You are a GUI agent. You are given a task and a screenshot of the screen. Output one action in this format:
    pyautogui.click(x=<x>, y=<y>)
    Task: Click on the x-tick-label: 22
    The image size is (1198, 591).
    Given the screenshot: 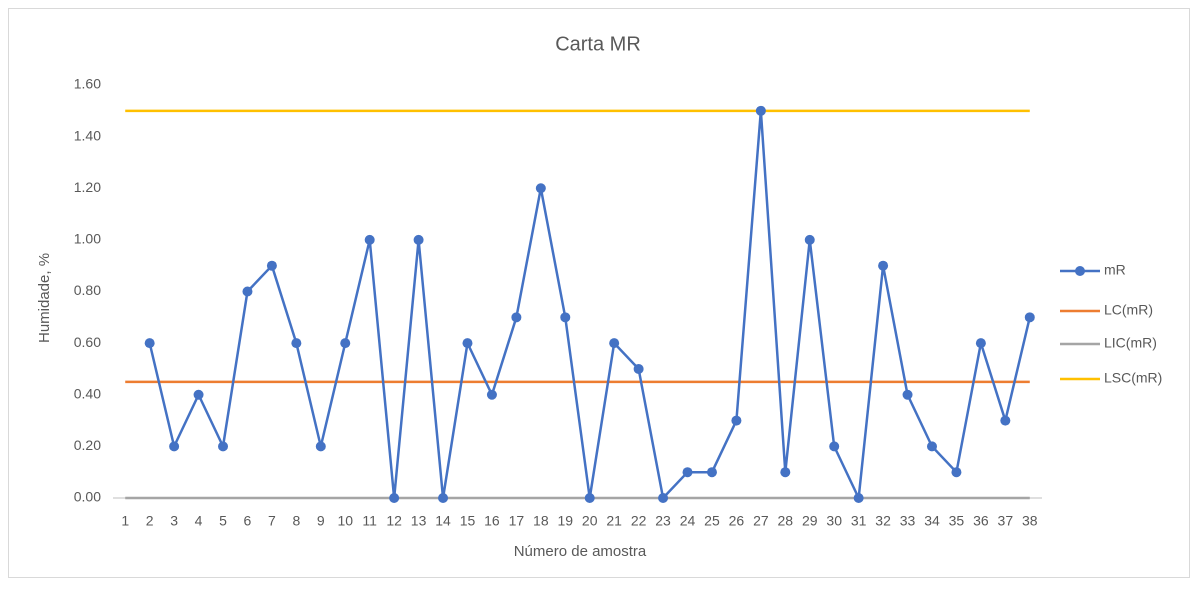 What is the action you would take?
    pyautogui.click(x=639, y=521)
    